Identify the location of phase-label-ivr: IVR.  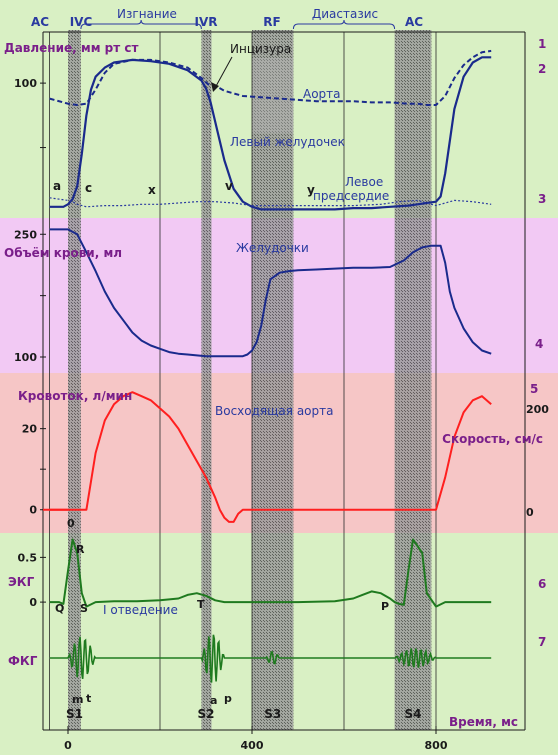
(206, 22).